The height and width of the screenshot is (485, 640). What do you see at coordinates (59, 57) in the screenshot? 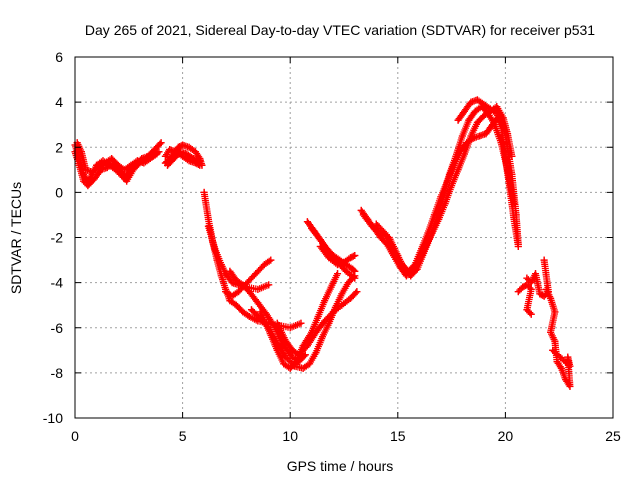
I see `y-tick-label: 6` at bounding box center [59, 57].